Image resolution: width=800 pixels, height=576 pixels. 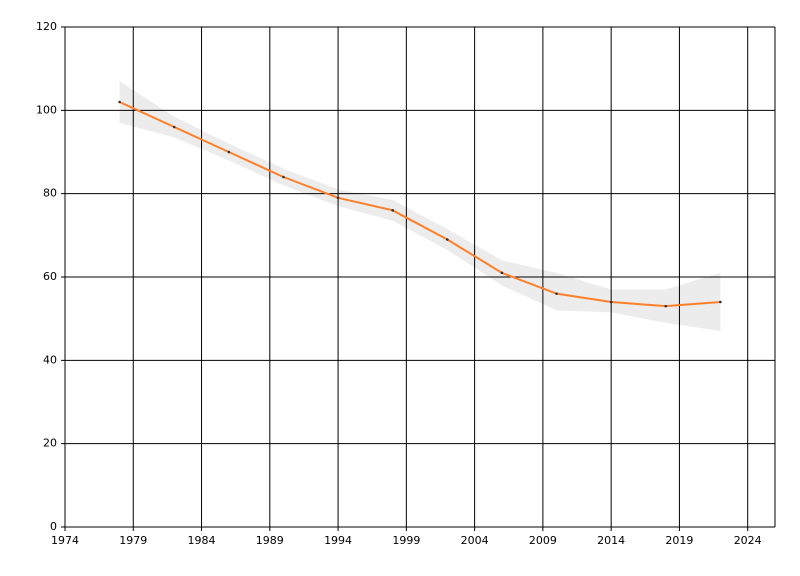 What do you see at coordinates (50, 276) in the screenshot?
I see `y-tick-label: 60` at bounding box center [50, 276].